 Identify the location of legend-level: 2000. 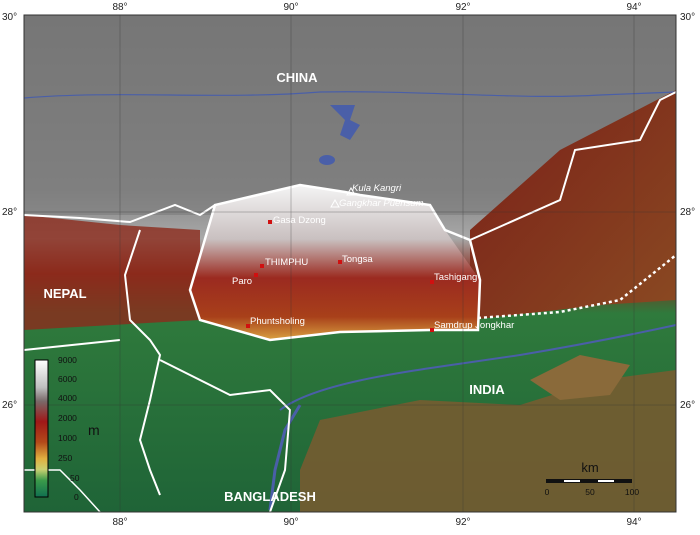
(67, 418).